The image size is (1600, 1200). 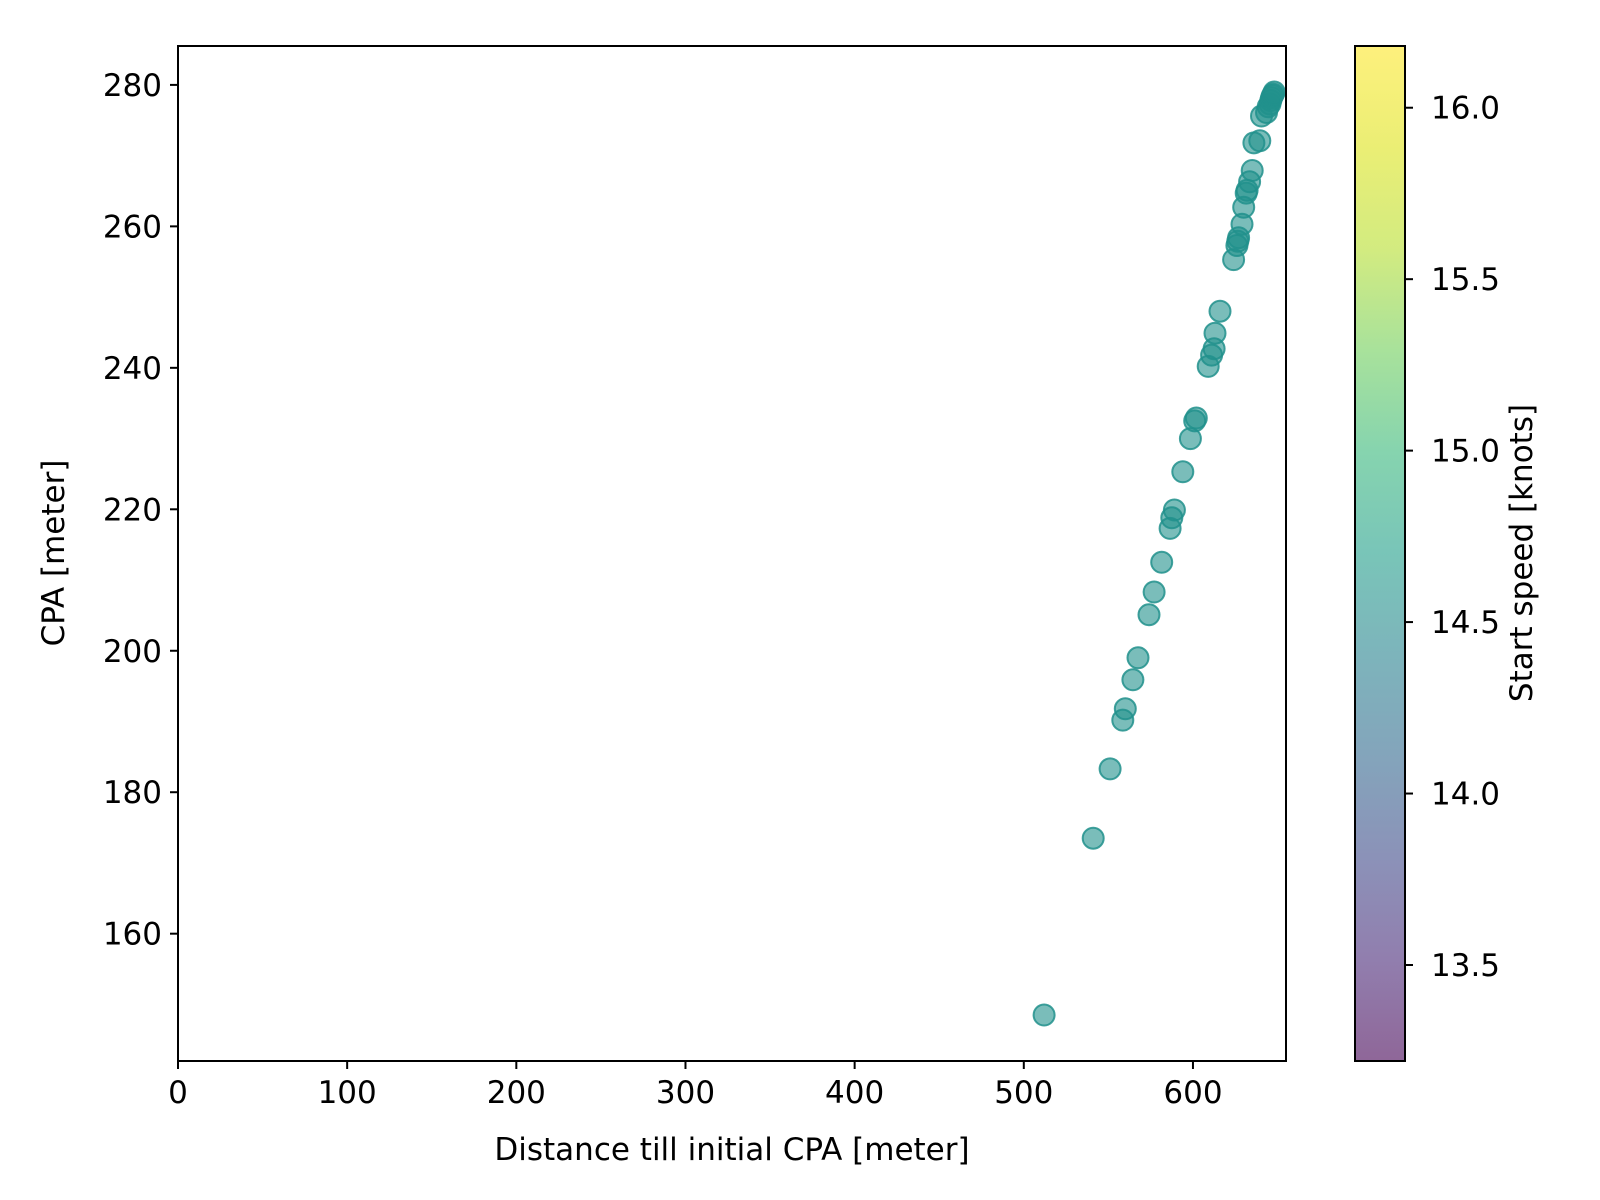 I want to click on colorbar-tick-label: 15.5, so click(x=1465, y=280).